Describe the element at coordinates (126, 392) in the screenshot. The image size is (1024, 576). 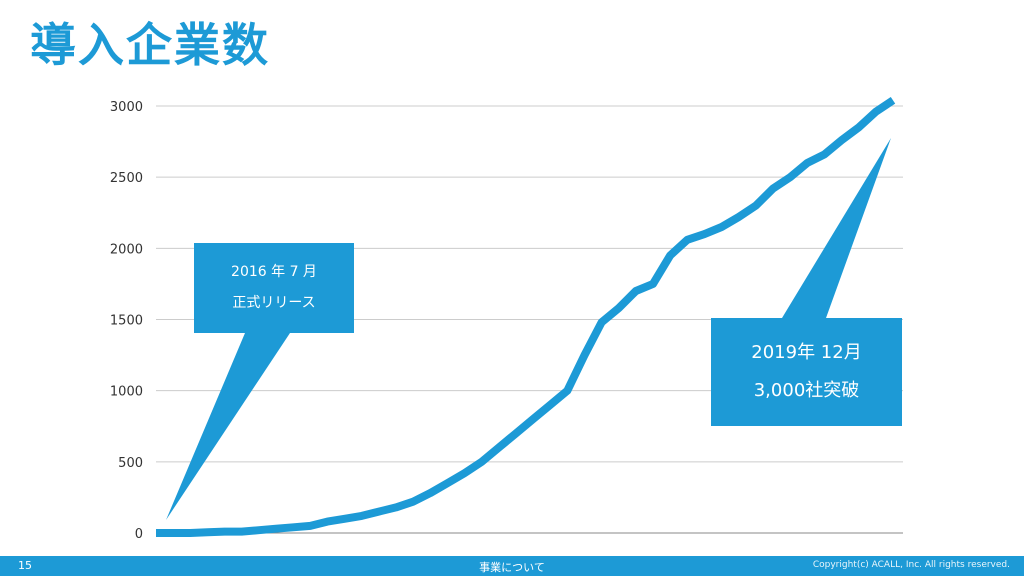
I see `y-tick-label-1000: 1000` at that location.